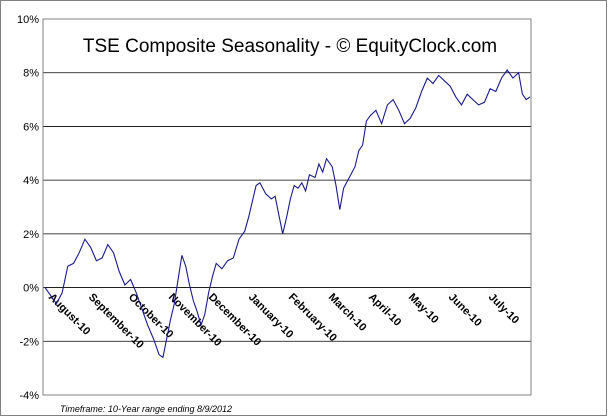 Image resolution: width=609 pixels, height=418 pixels. What do you see at coordinates (29, 342) in the screenshot?
I see `y-tick-label: -2%` at bounding box center [29, 342].